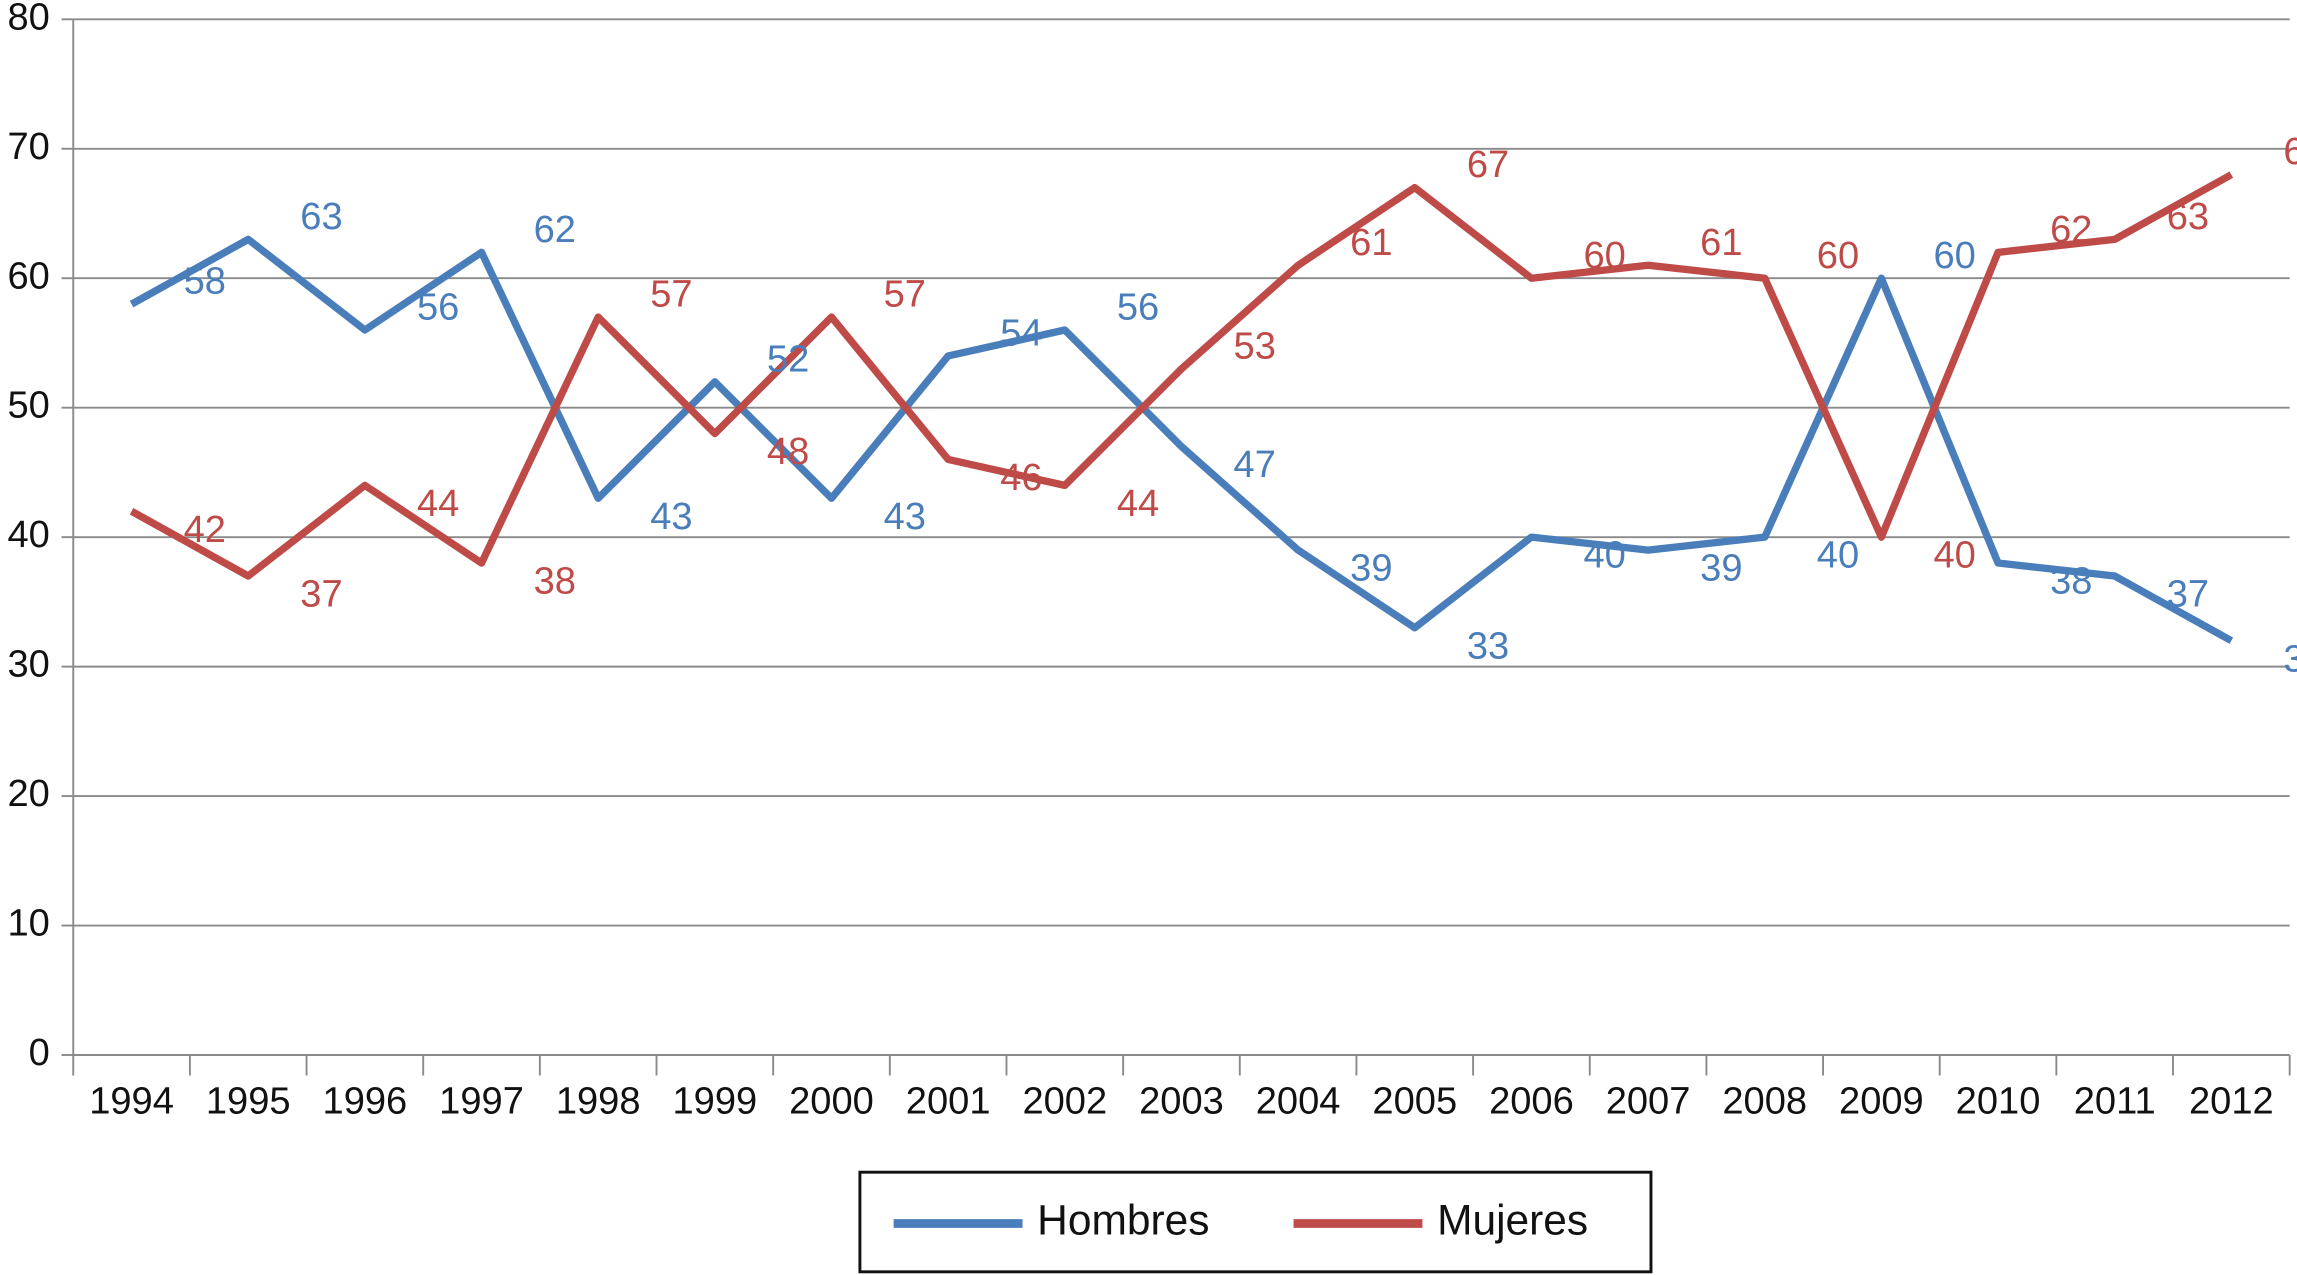 The width and height of the screenshot is (2297, 1275). What do you see at coordinates (205, 530) in the screenshot?
I see `data-label: 42` at bounding box center [205, 530].